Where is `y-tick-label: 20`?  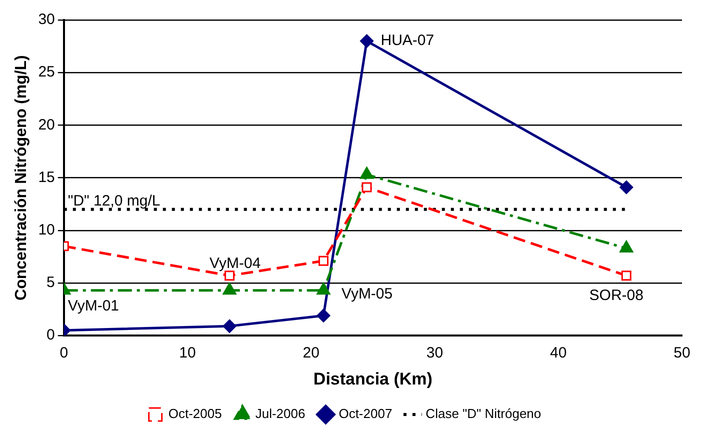
y-tick-label: 20 is located at coordinates (46, 125).